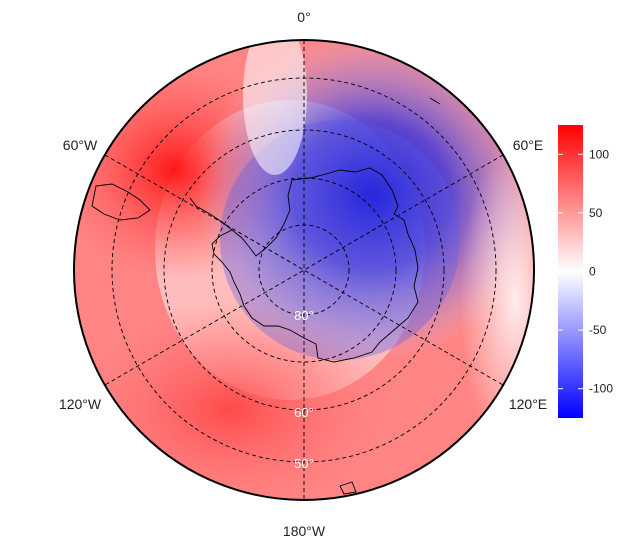 The image size is (625, 552). I want to click on latitude-label-50: 50°, so click(304, 463).